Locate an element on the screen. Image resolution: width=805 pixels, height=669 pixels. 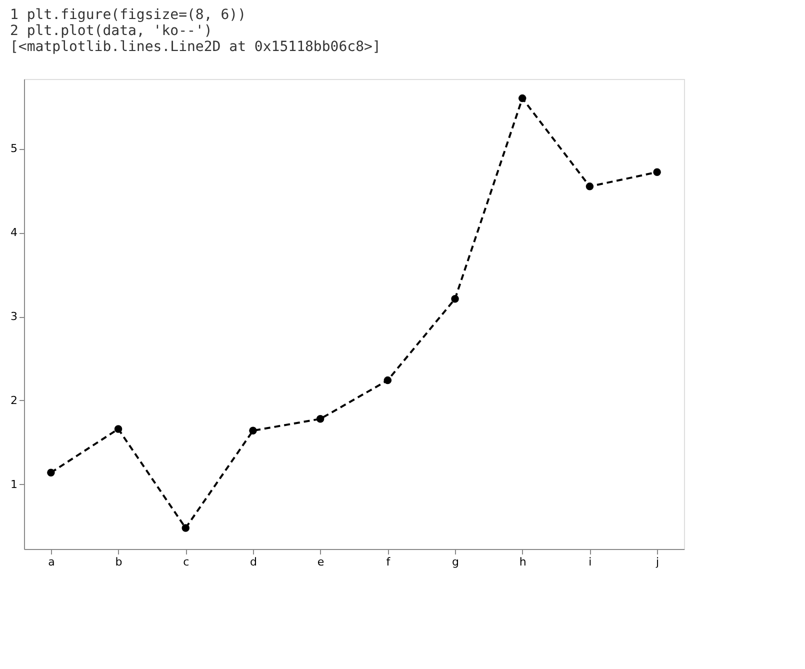
x-tick-label: e is located at coordinates (320, 562).